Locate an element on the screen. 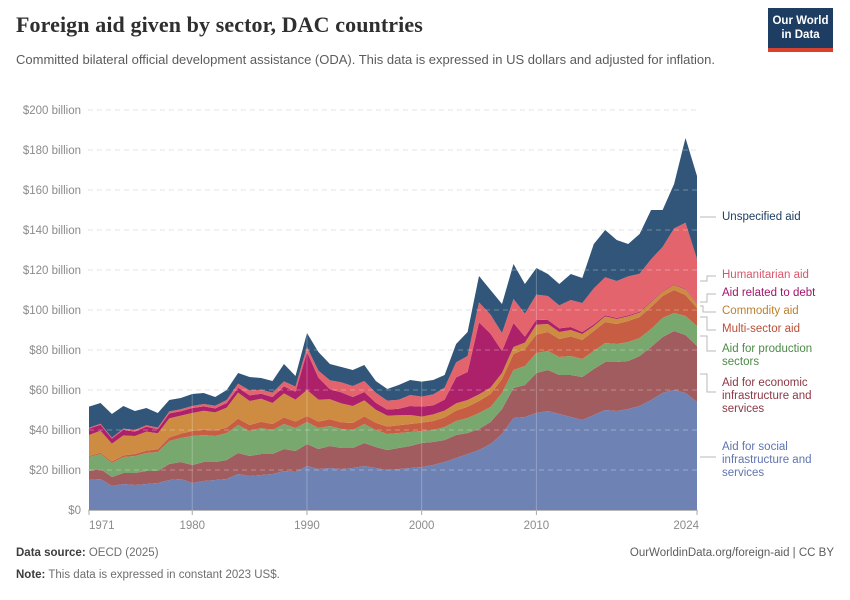 The image size is (850, 600). connector-commodity-aid is located at coordinates (708, 309).